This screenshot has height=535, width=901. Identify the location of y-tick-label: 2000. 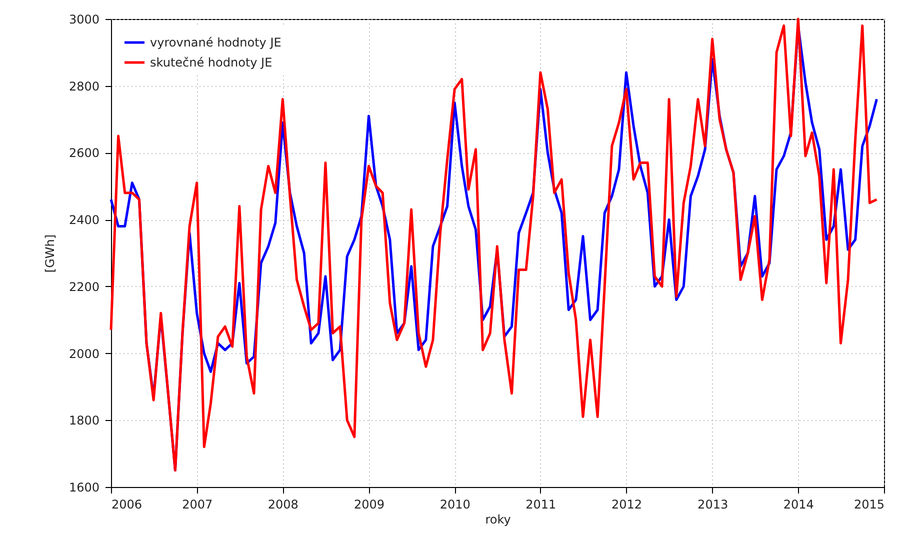
(84, 353).